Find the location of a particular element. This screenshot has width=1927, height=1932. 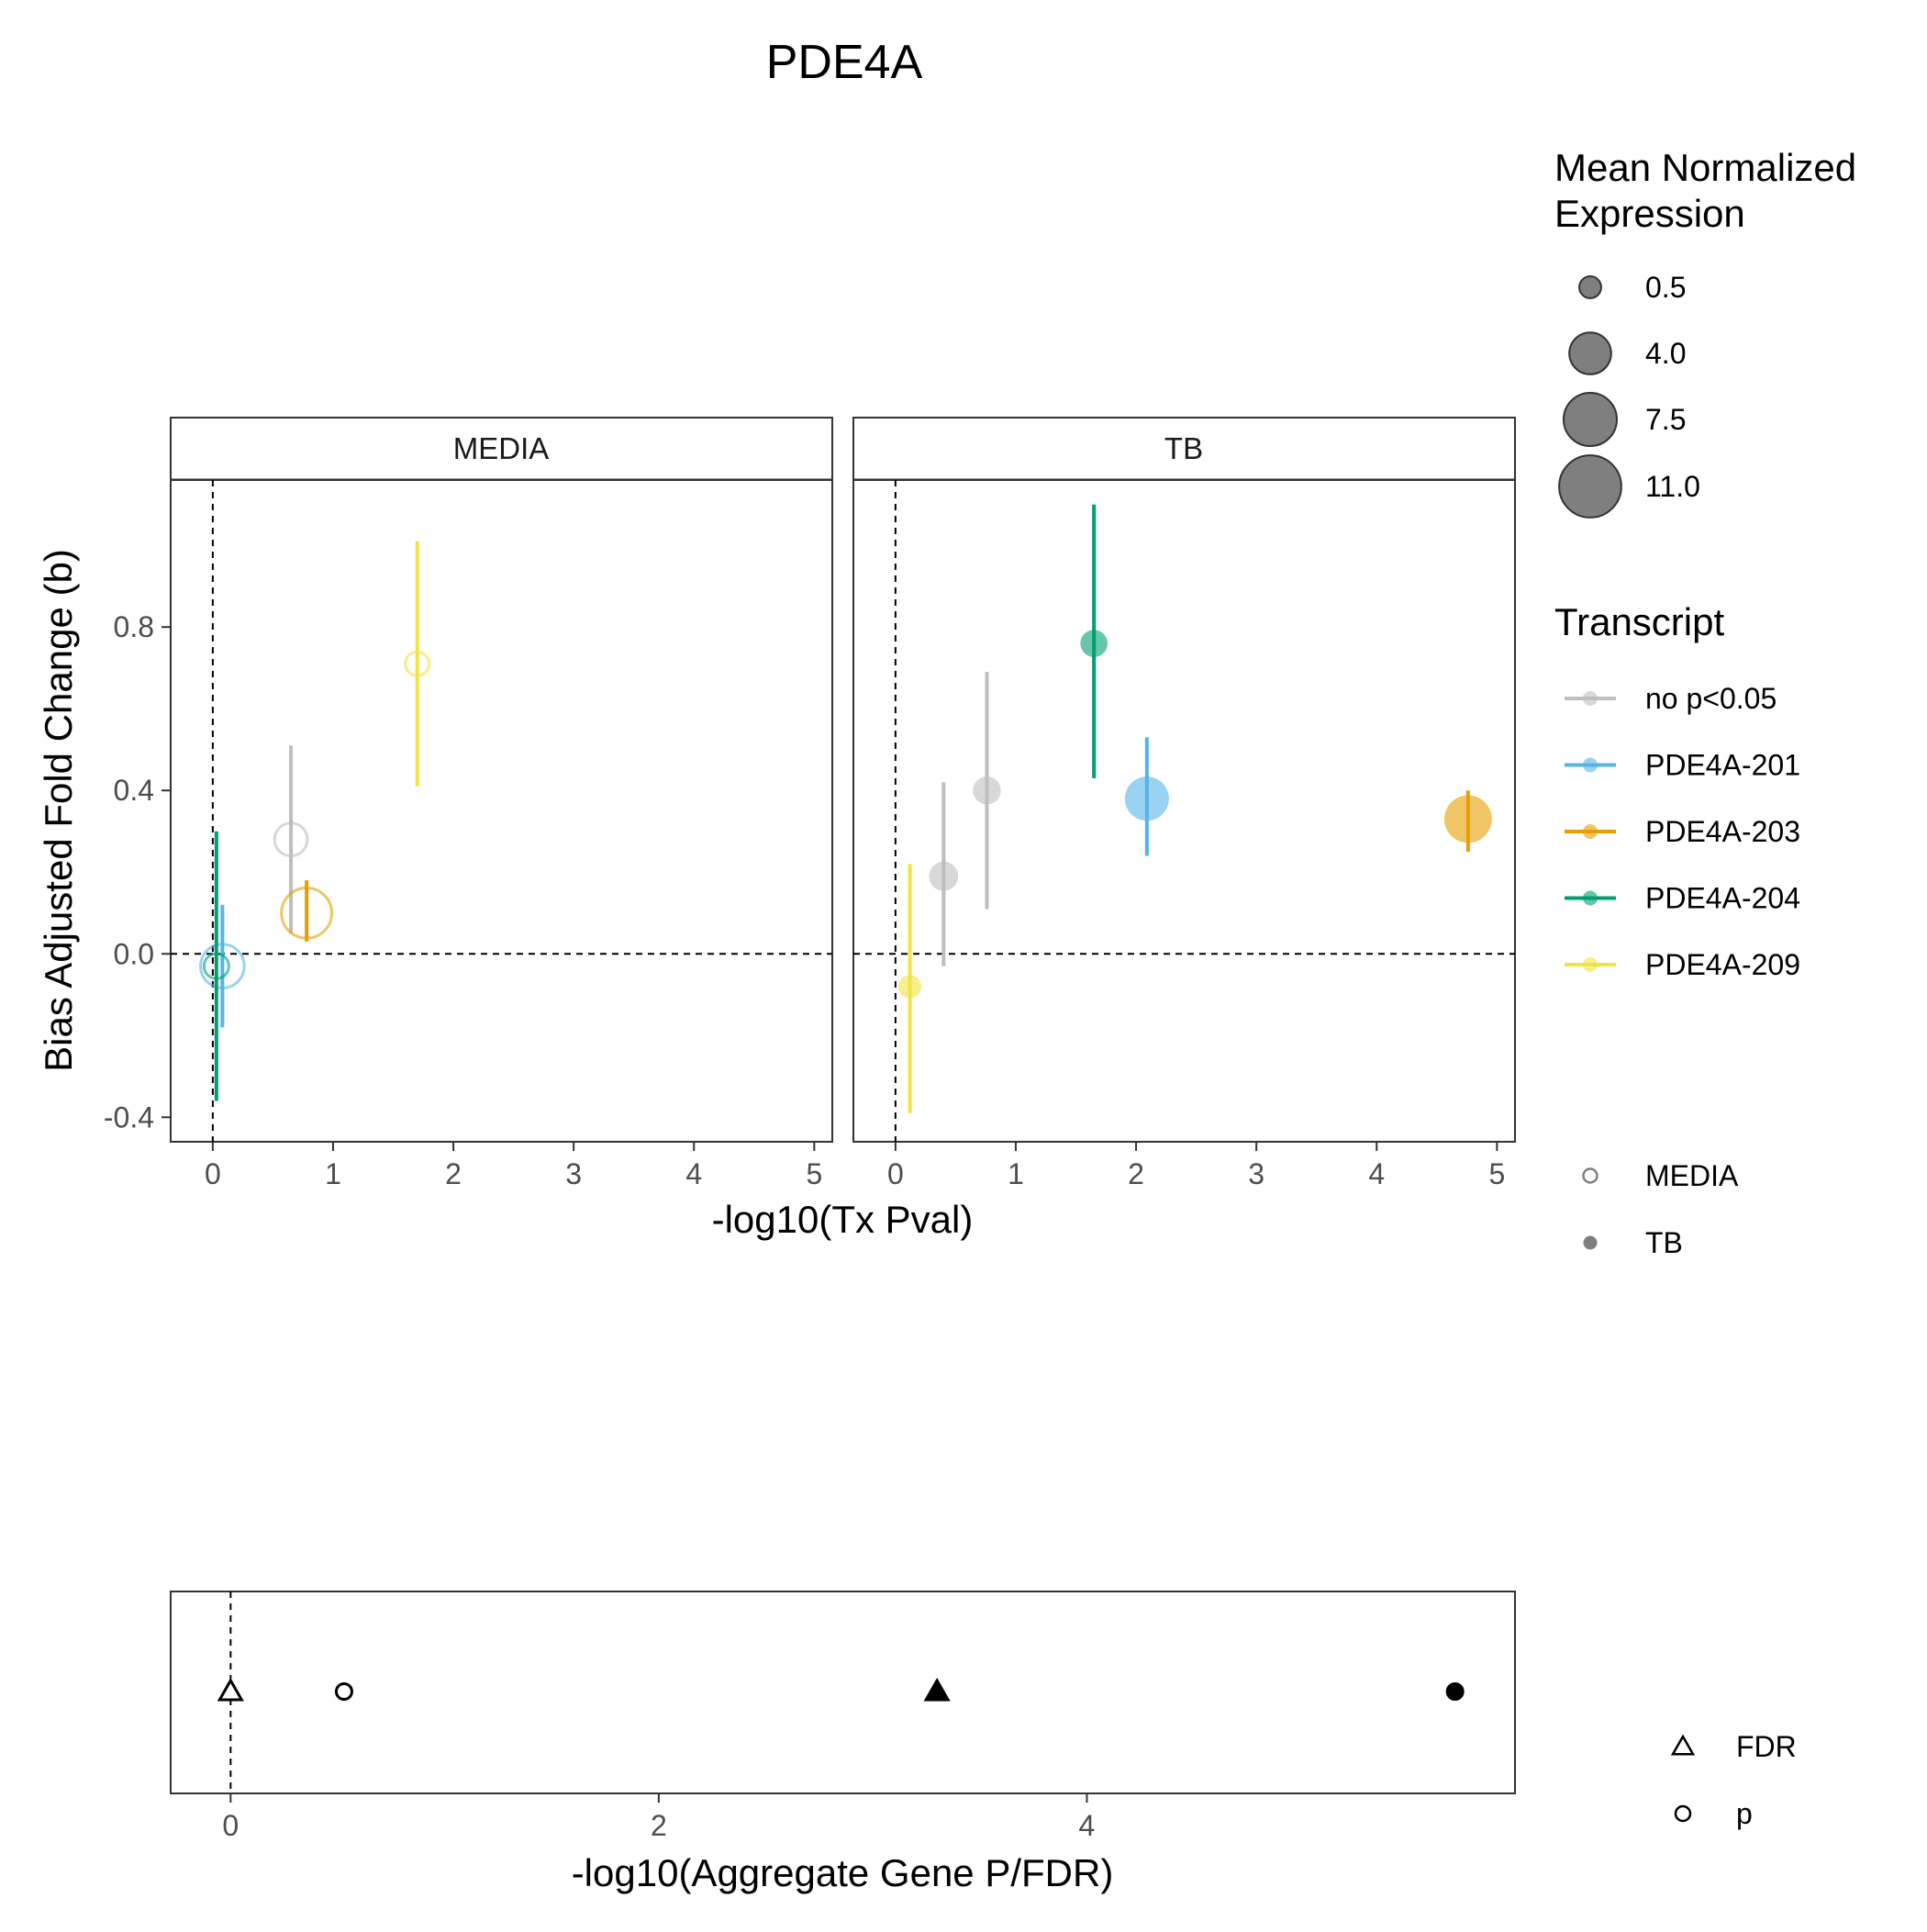

facet-label-media: MEDIA is located at coordinates (501, 448).